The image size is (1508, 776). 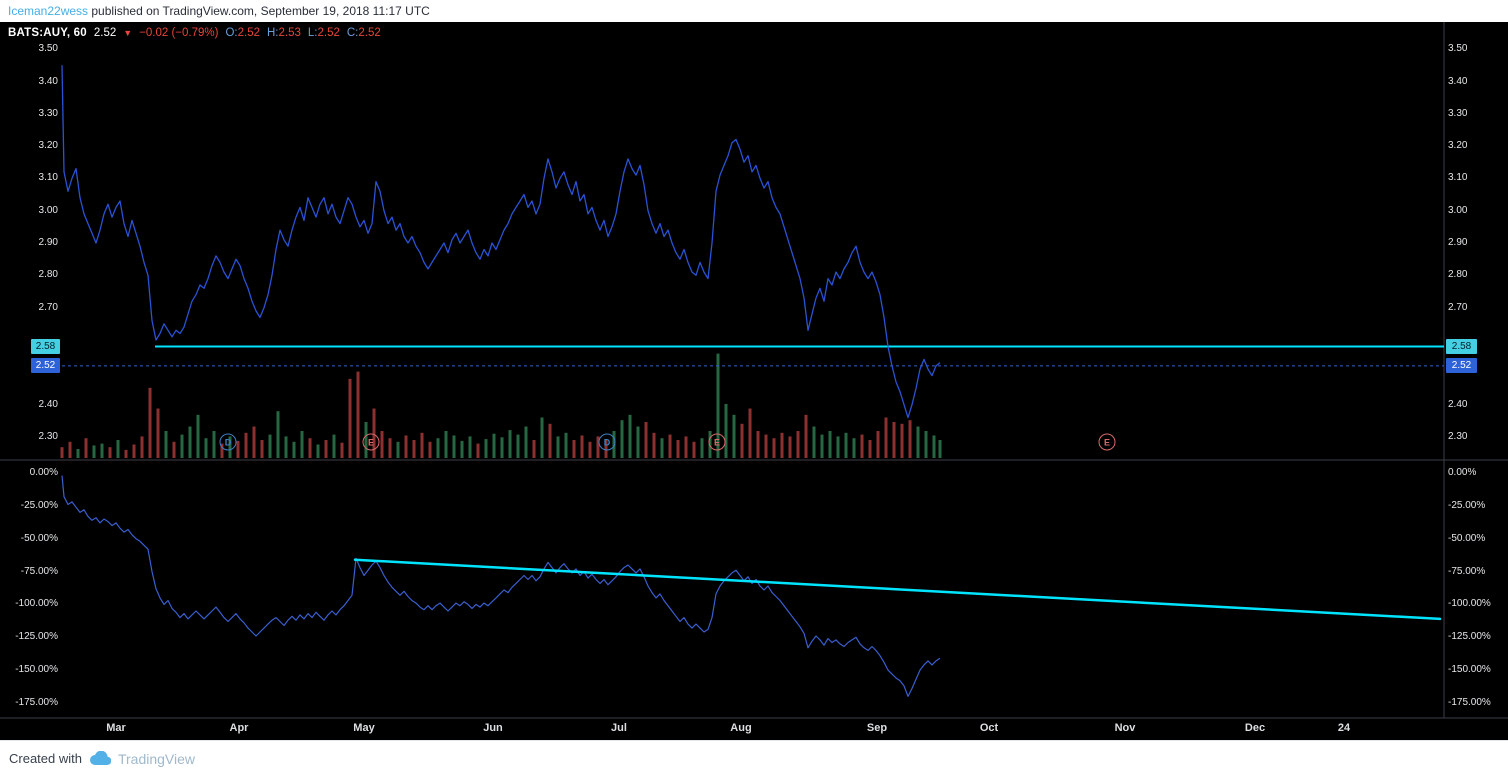 What do you see at coordinates (39, 571) in the screenshot?
I see `axis-tick-label: -75.00%` at bounding box center [39, 571].